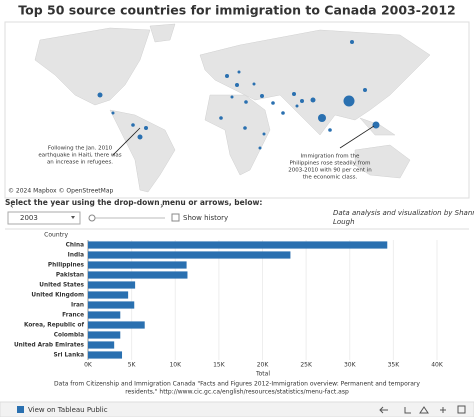 This screenshot has width=474, height=417. What do you see at coordinates (44, 218) in the screenshot?
I see `year-dropdown` at bounding box center [44, 218].